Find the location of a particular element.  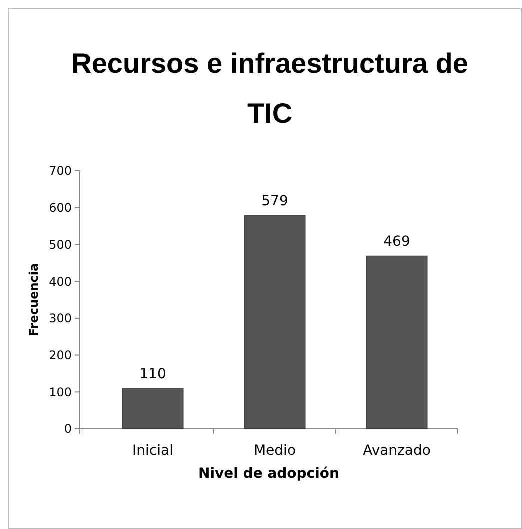

y-tick-label: 0 is located at coordinates (68, 429).